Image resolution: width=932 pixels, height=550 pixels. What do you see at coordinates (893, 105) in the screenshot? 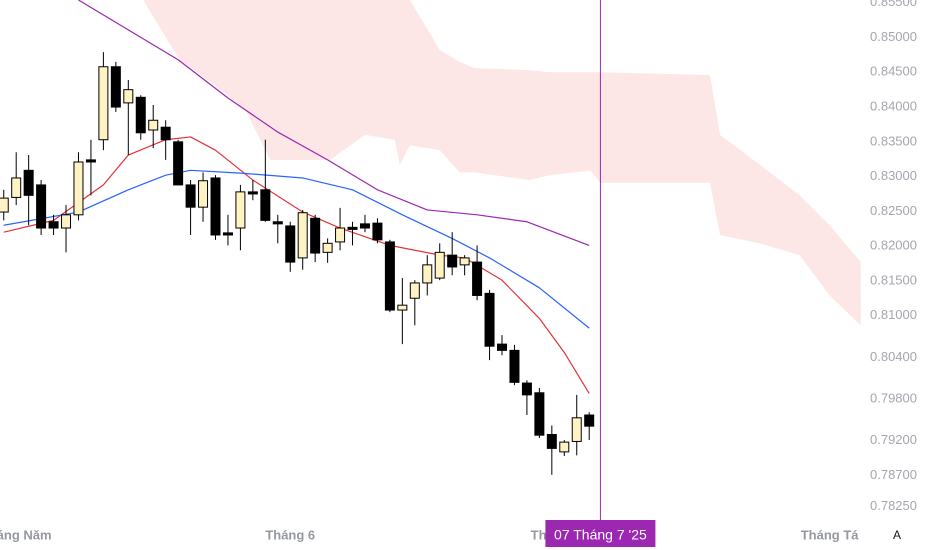
I see `y-tick-label: 0.84000` at bounding box center [893, 105].